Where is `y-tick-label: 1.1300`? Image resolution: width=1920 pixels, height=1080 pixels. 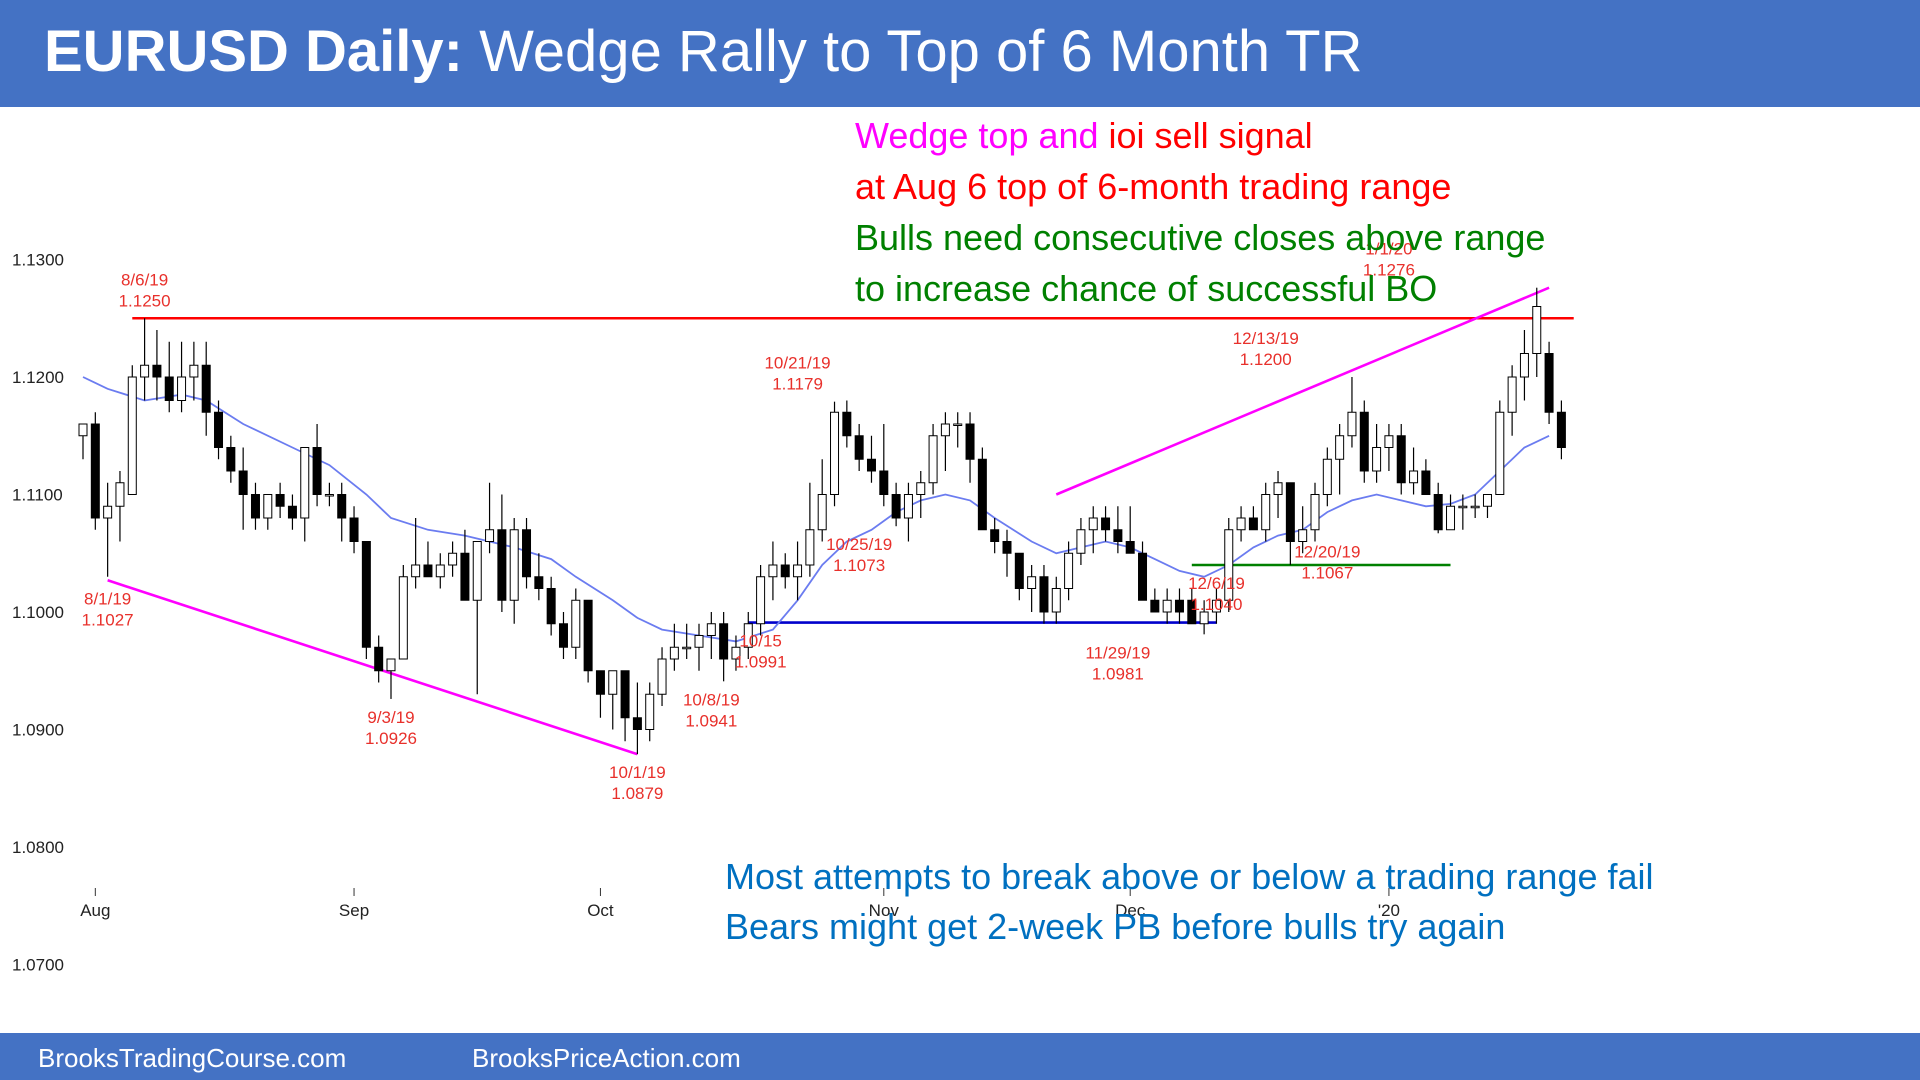 y-tick-label: 1.1300 is located at coordinates (38, 260).